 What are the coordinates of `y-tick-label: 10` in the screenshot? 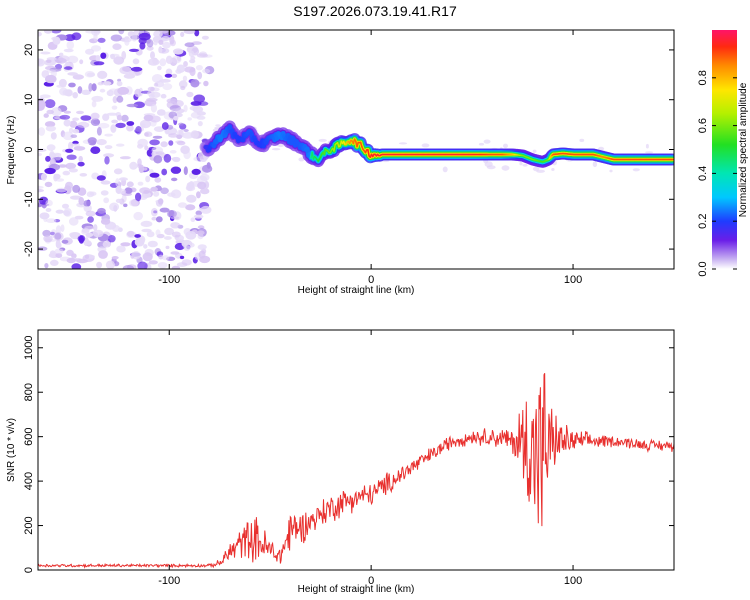 It's located at (29, 100).